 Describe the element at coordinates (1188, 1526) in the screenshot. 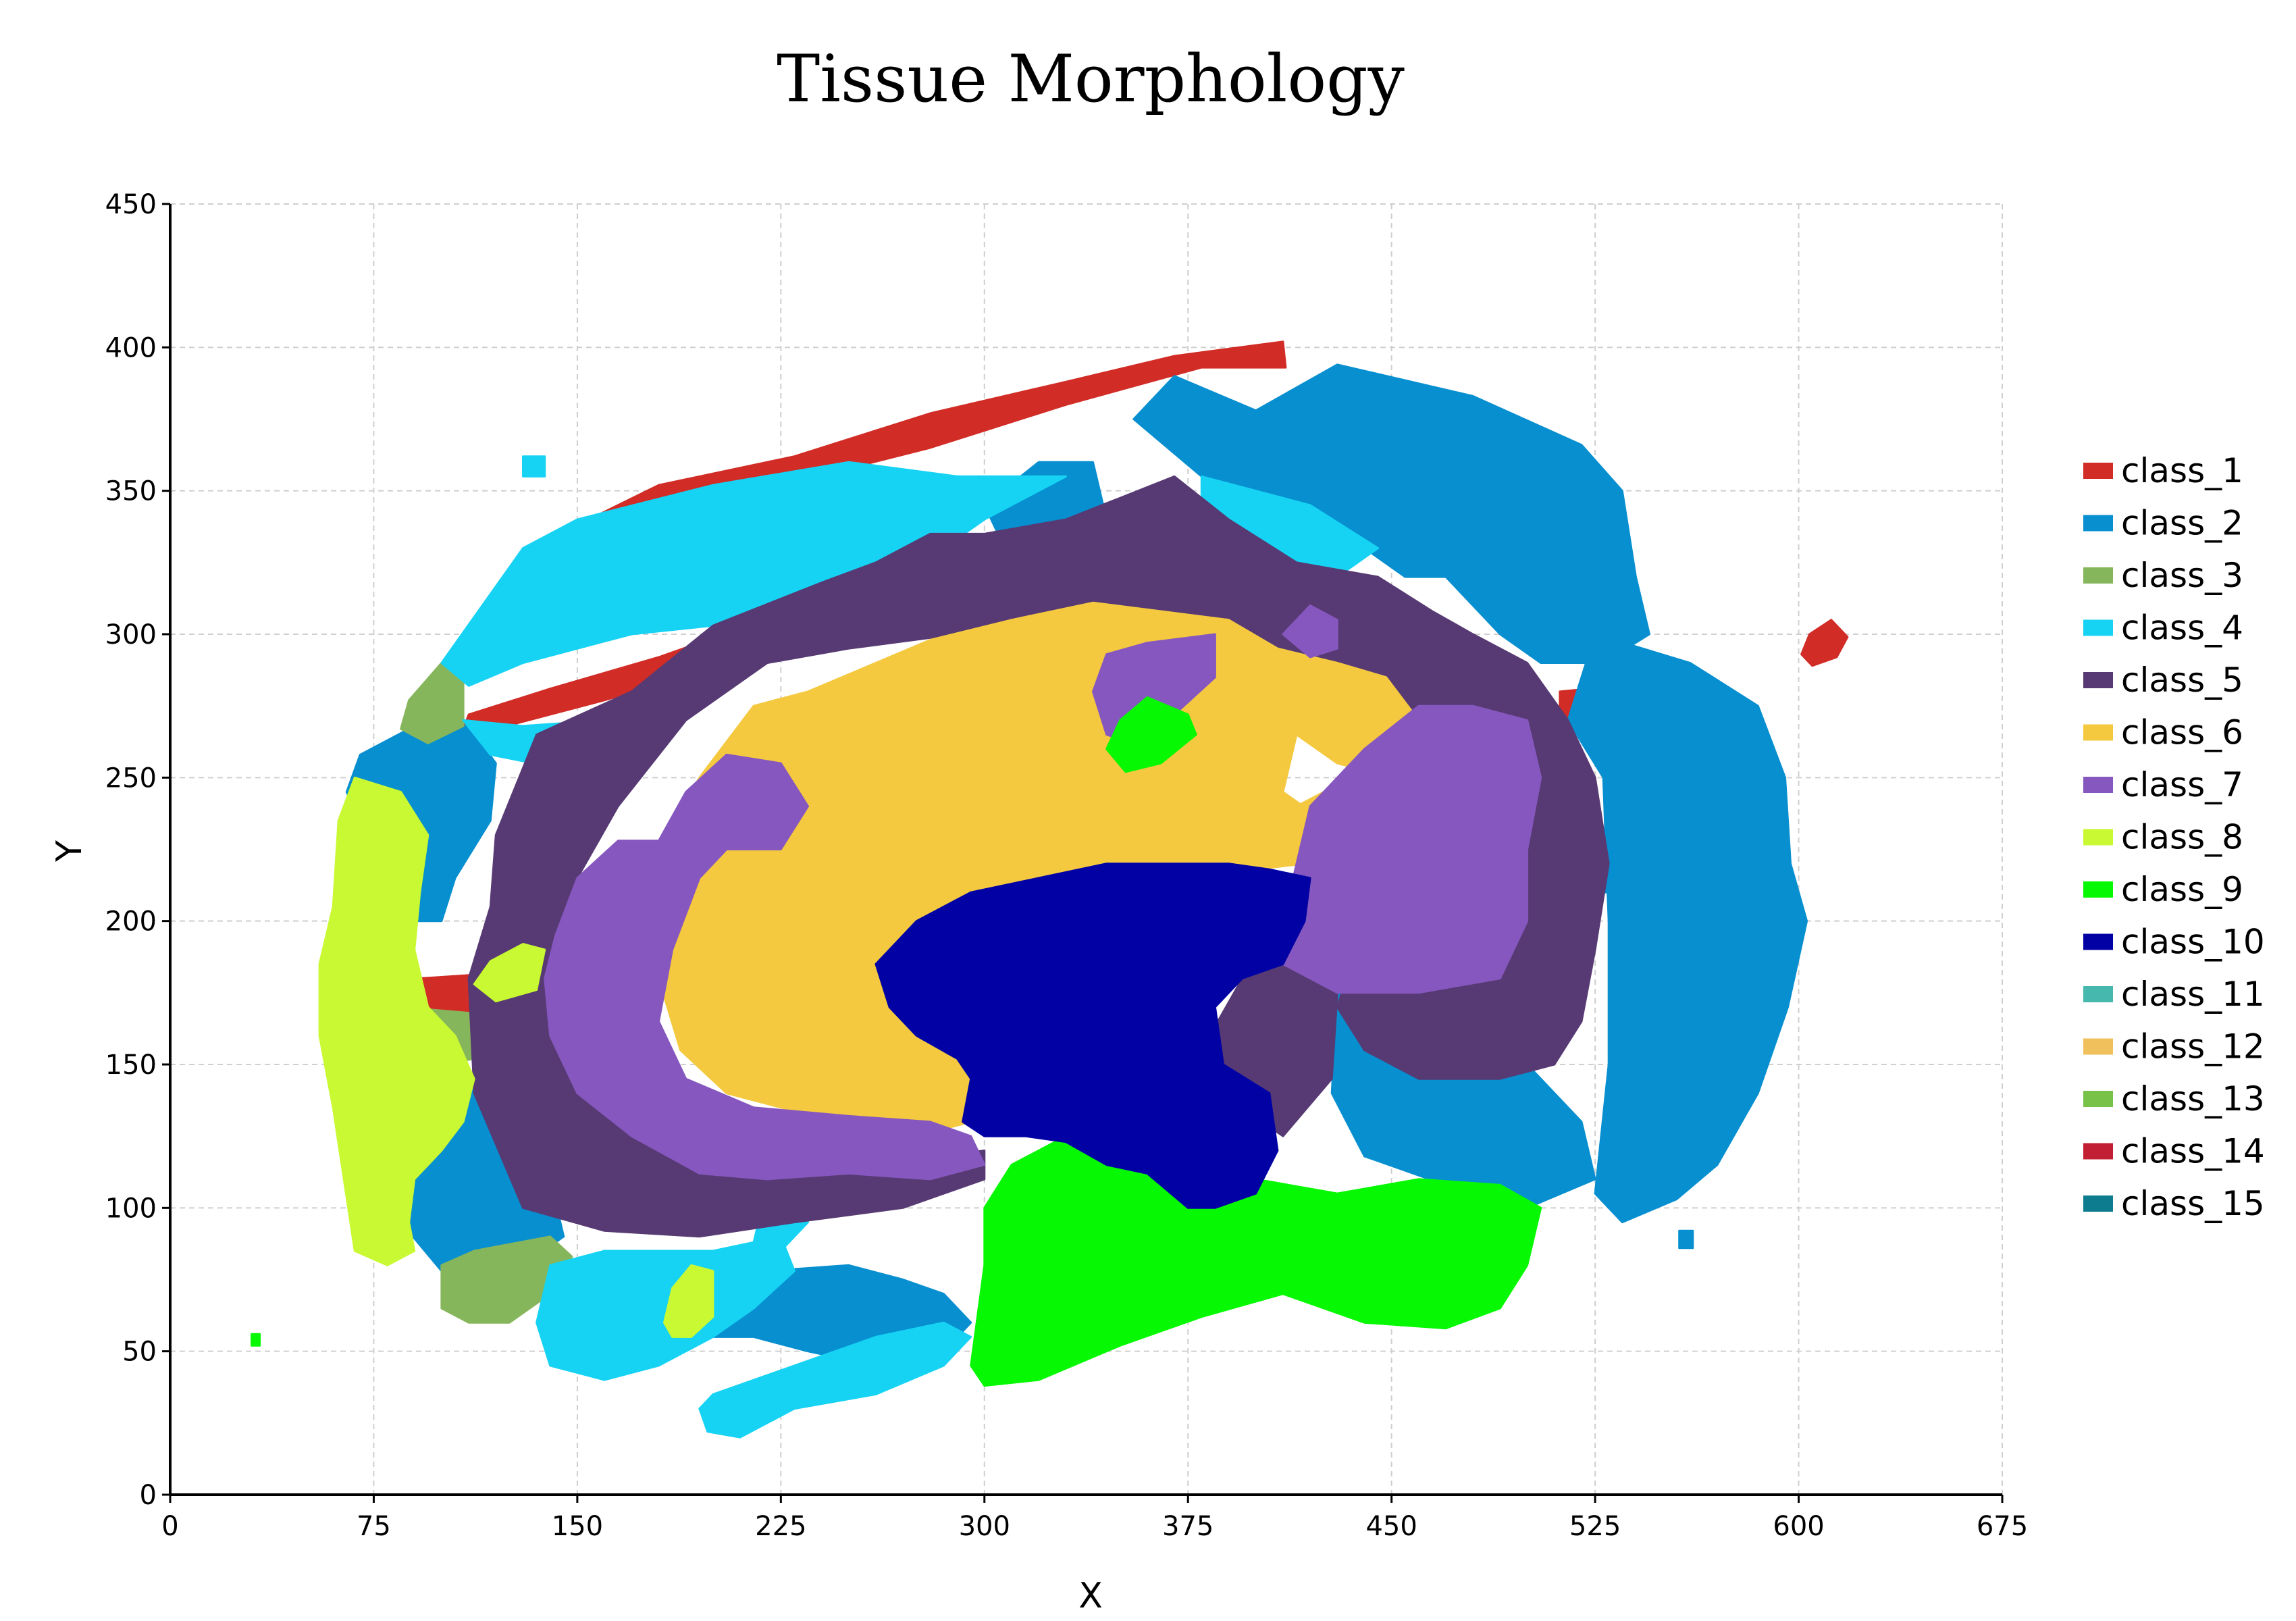

I see `x-tick-label: 375` at that location.